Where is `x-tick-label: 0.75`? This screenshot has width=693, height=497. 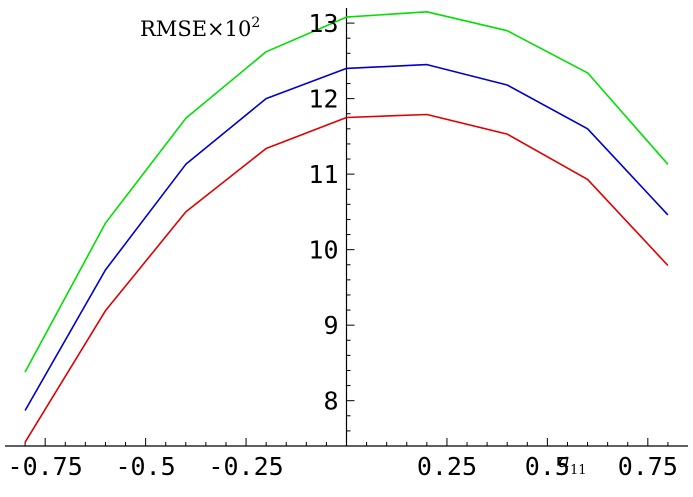
x-tick-label: 0.75 is located at coordinates (648, 466).